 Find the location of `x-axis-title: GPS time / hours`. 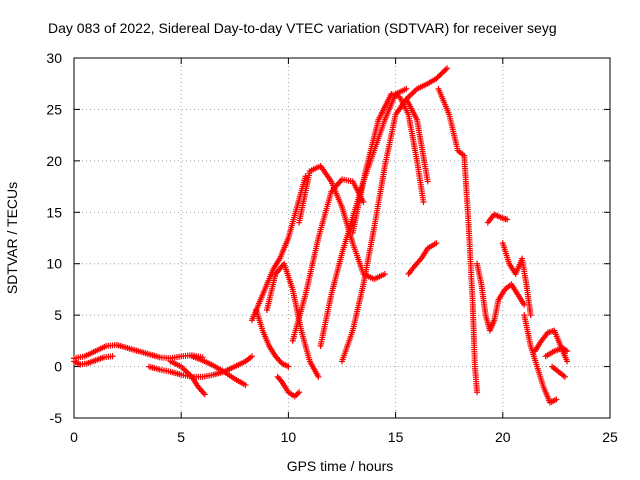

x-axis-title: GPS time / hours is located at coordinates (340, 466).